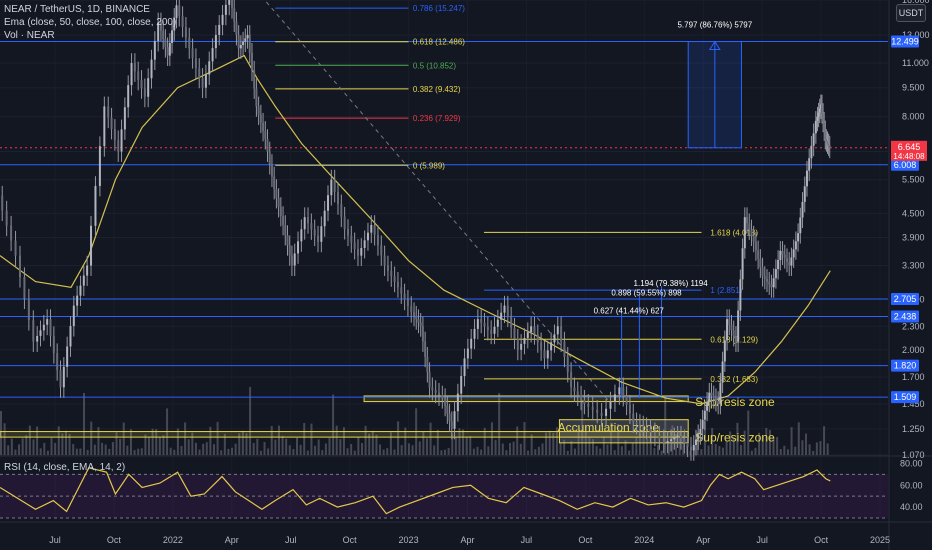 This screenshot has height=550, width=932. I want to click on currency-button: USDT, so click(911, 13).